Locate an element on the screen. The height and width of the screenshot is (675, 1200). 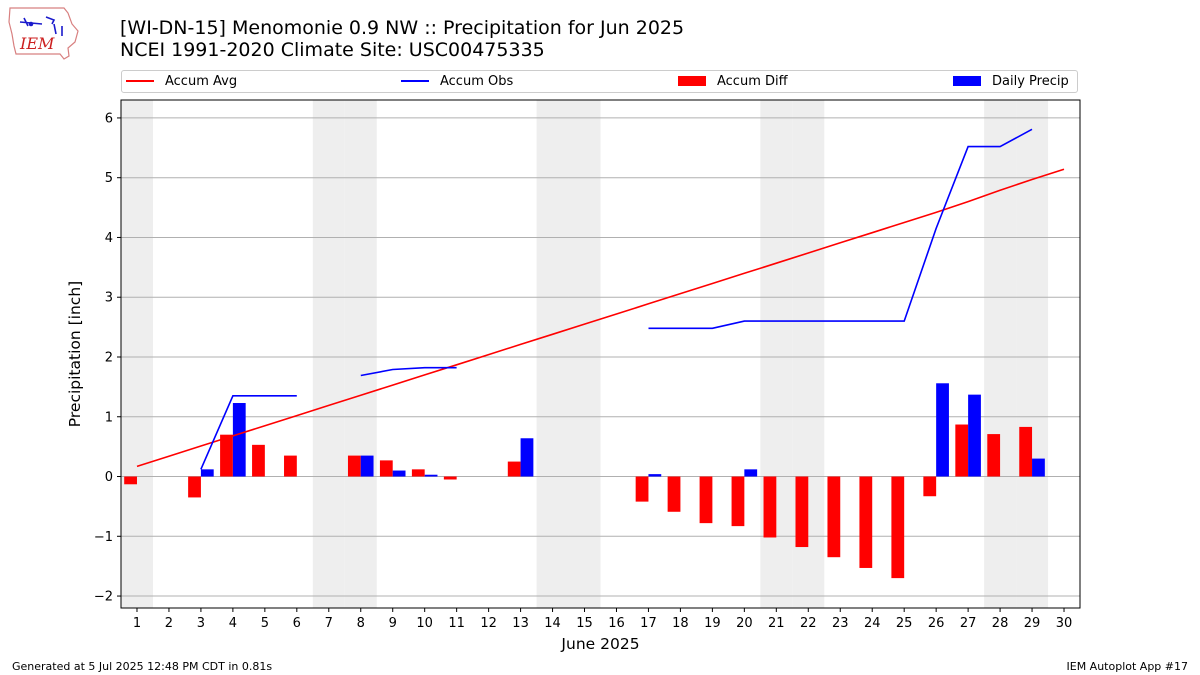
y-tick-label: 3 is located at coordinates (109, 298).